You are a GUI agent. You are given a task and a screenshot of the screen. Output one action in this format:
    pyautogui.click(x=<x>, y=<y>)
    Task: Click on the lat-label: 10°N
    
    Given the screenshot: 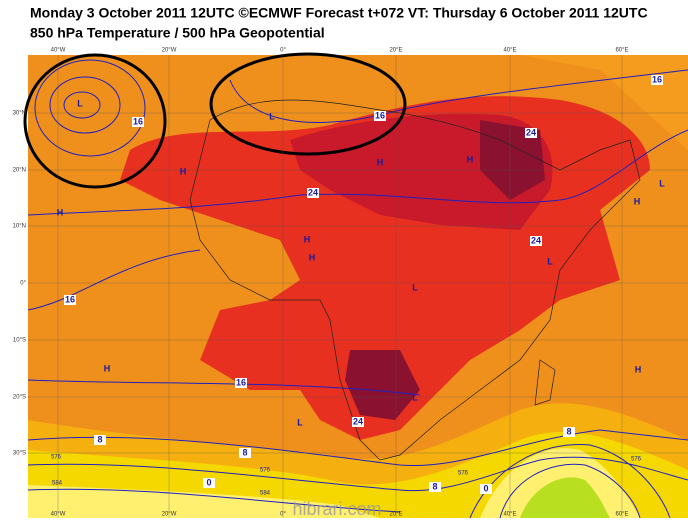 What is the action you would take?
    pyautogui.click(x=19, y=227)
    